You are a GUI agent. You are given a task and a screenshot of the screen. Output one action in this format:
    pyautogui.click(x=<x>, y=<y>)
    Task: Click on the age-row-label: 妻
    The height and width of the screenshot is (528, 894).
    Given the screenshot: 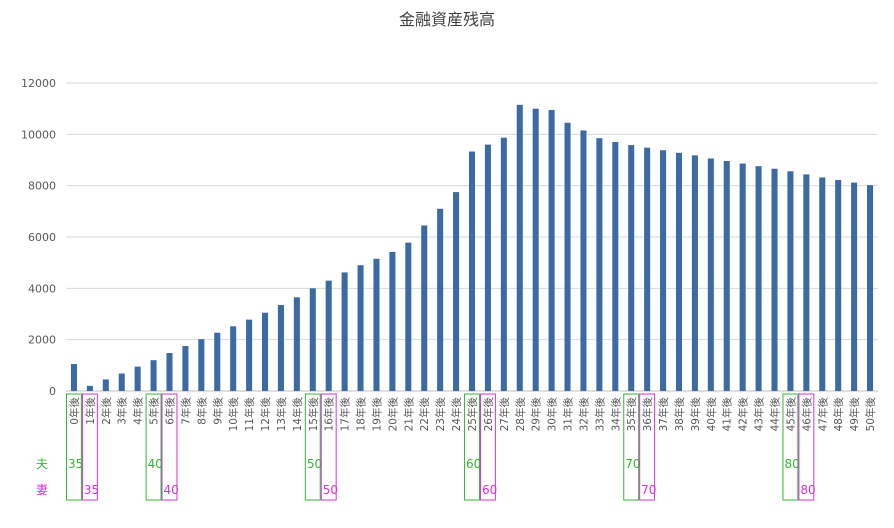 What is the action you would take?
    pyautogui.click(x=42, y=490)
    